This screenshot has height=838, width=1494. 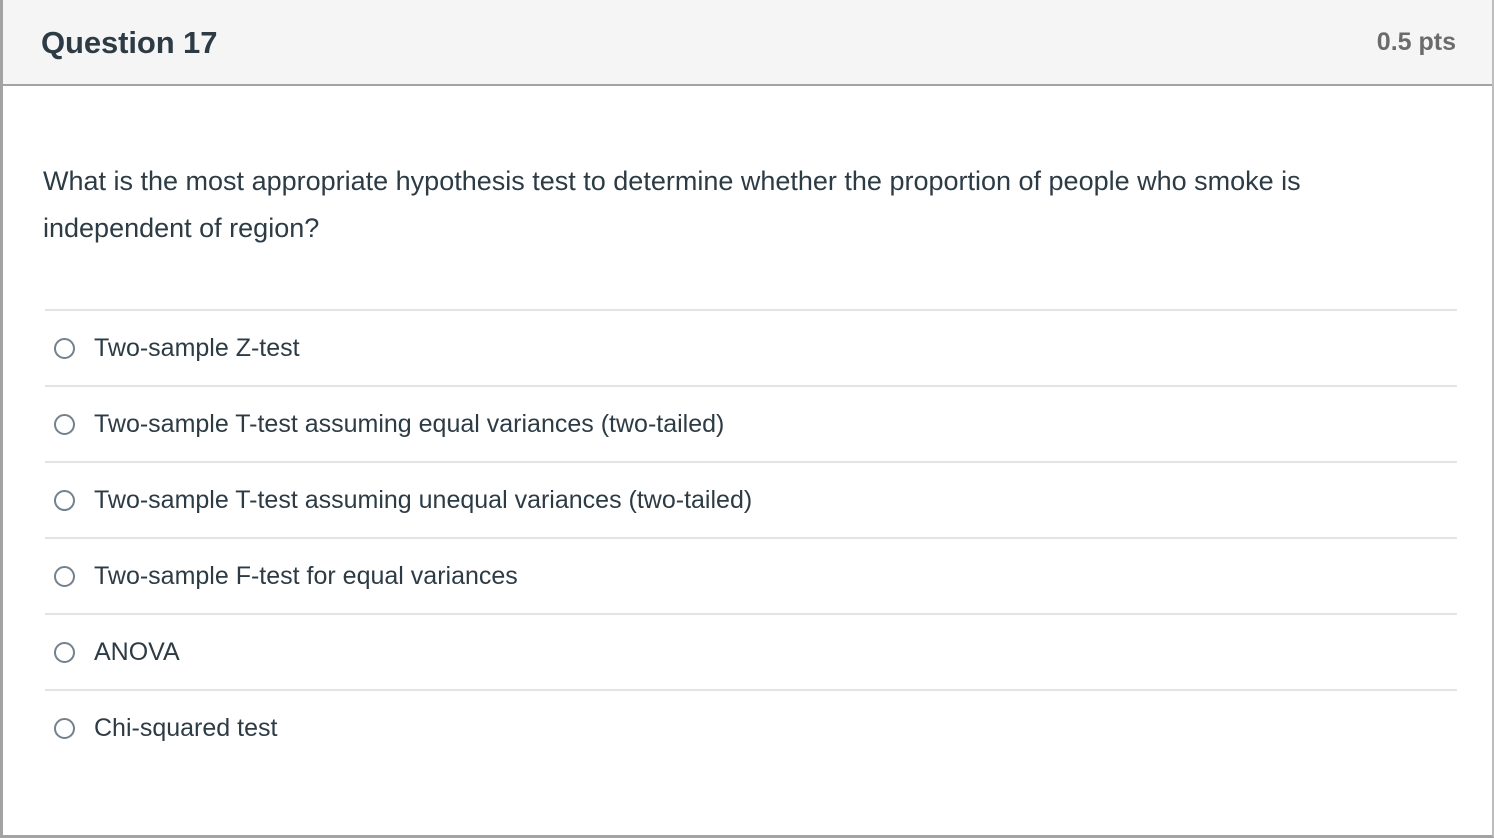 What do you see at coordinates (137, 652) in the screenshot?
I see `answer-option-label: ANOVA` at bounding box center [137, 652].